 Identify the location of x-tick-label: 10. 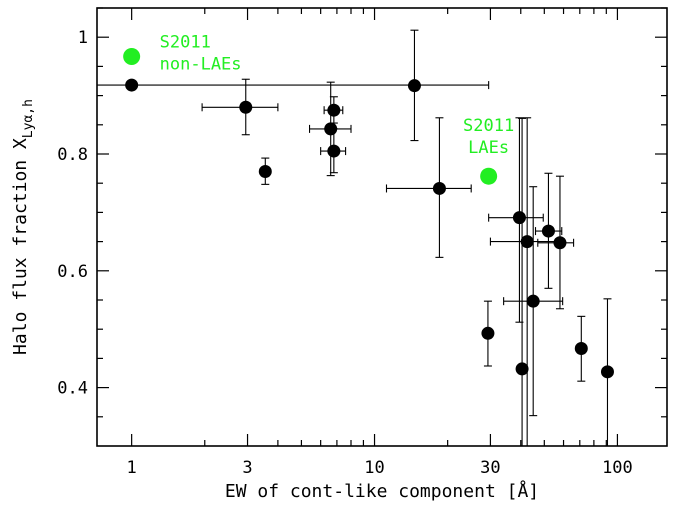
(374, 468).